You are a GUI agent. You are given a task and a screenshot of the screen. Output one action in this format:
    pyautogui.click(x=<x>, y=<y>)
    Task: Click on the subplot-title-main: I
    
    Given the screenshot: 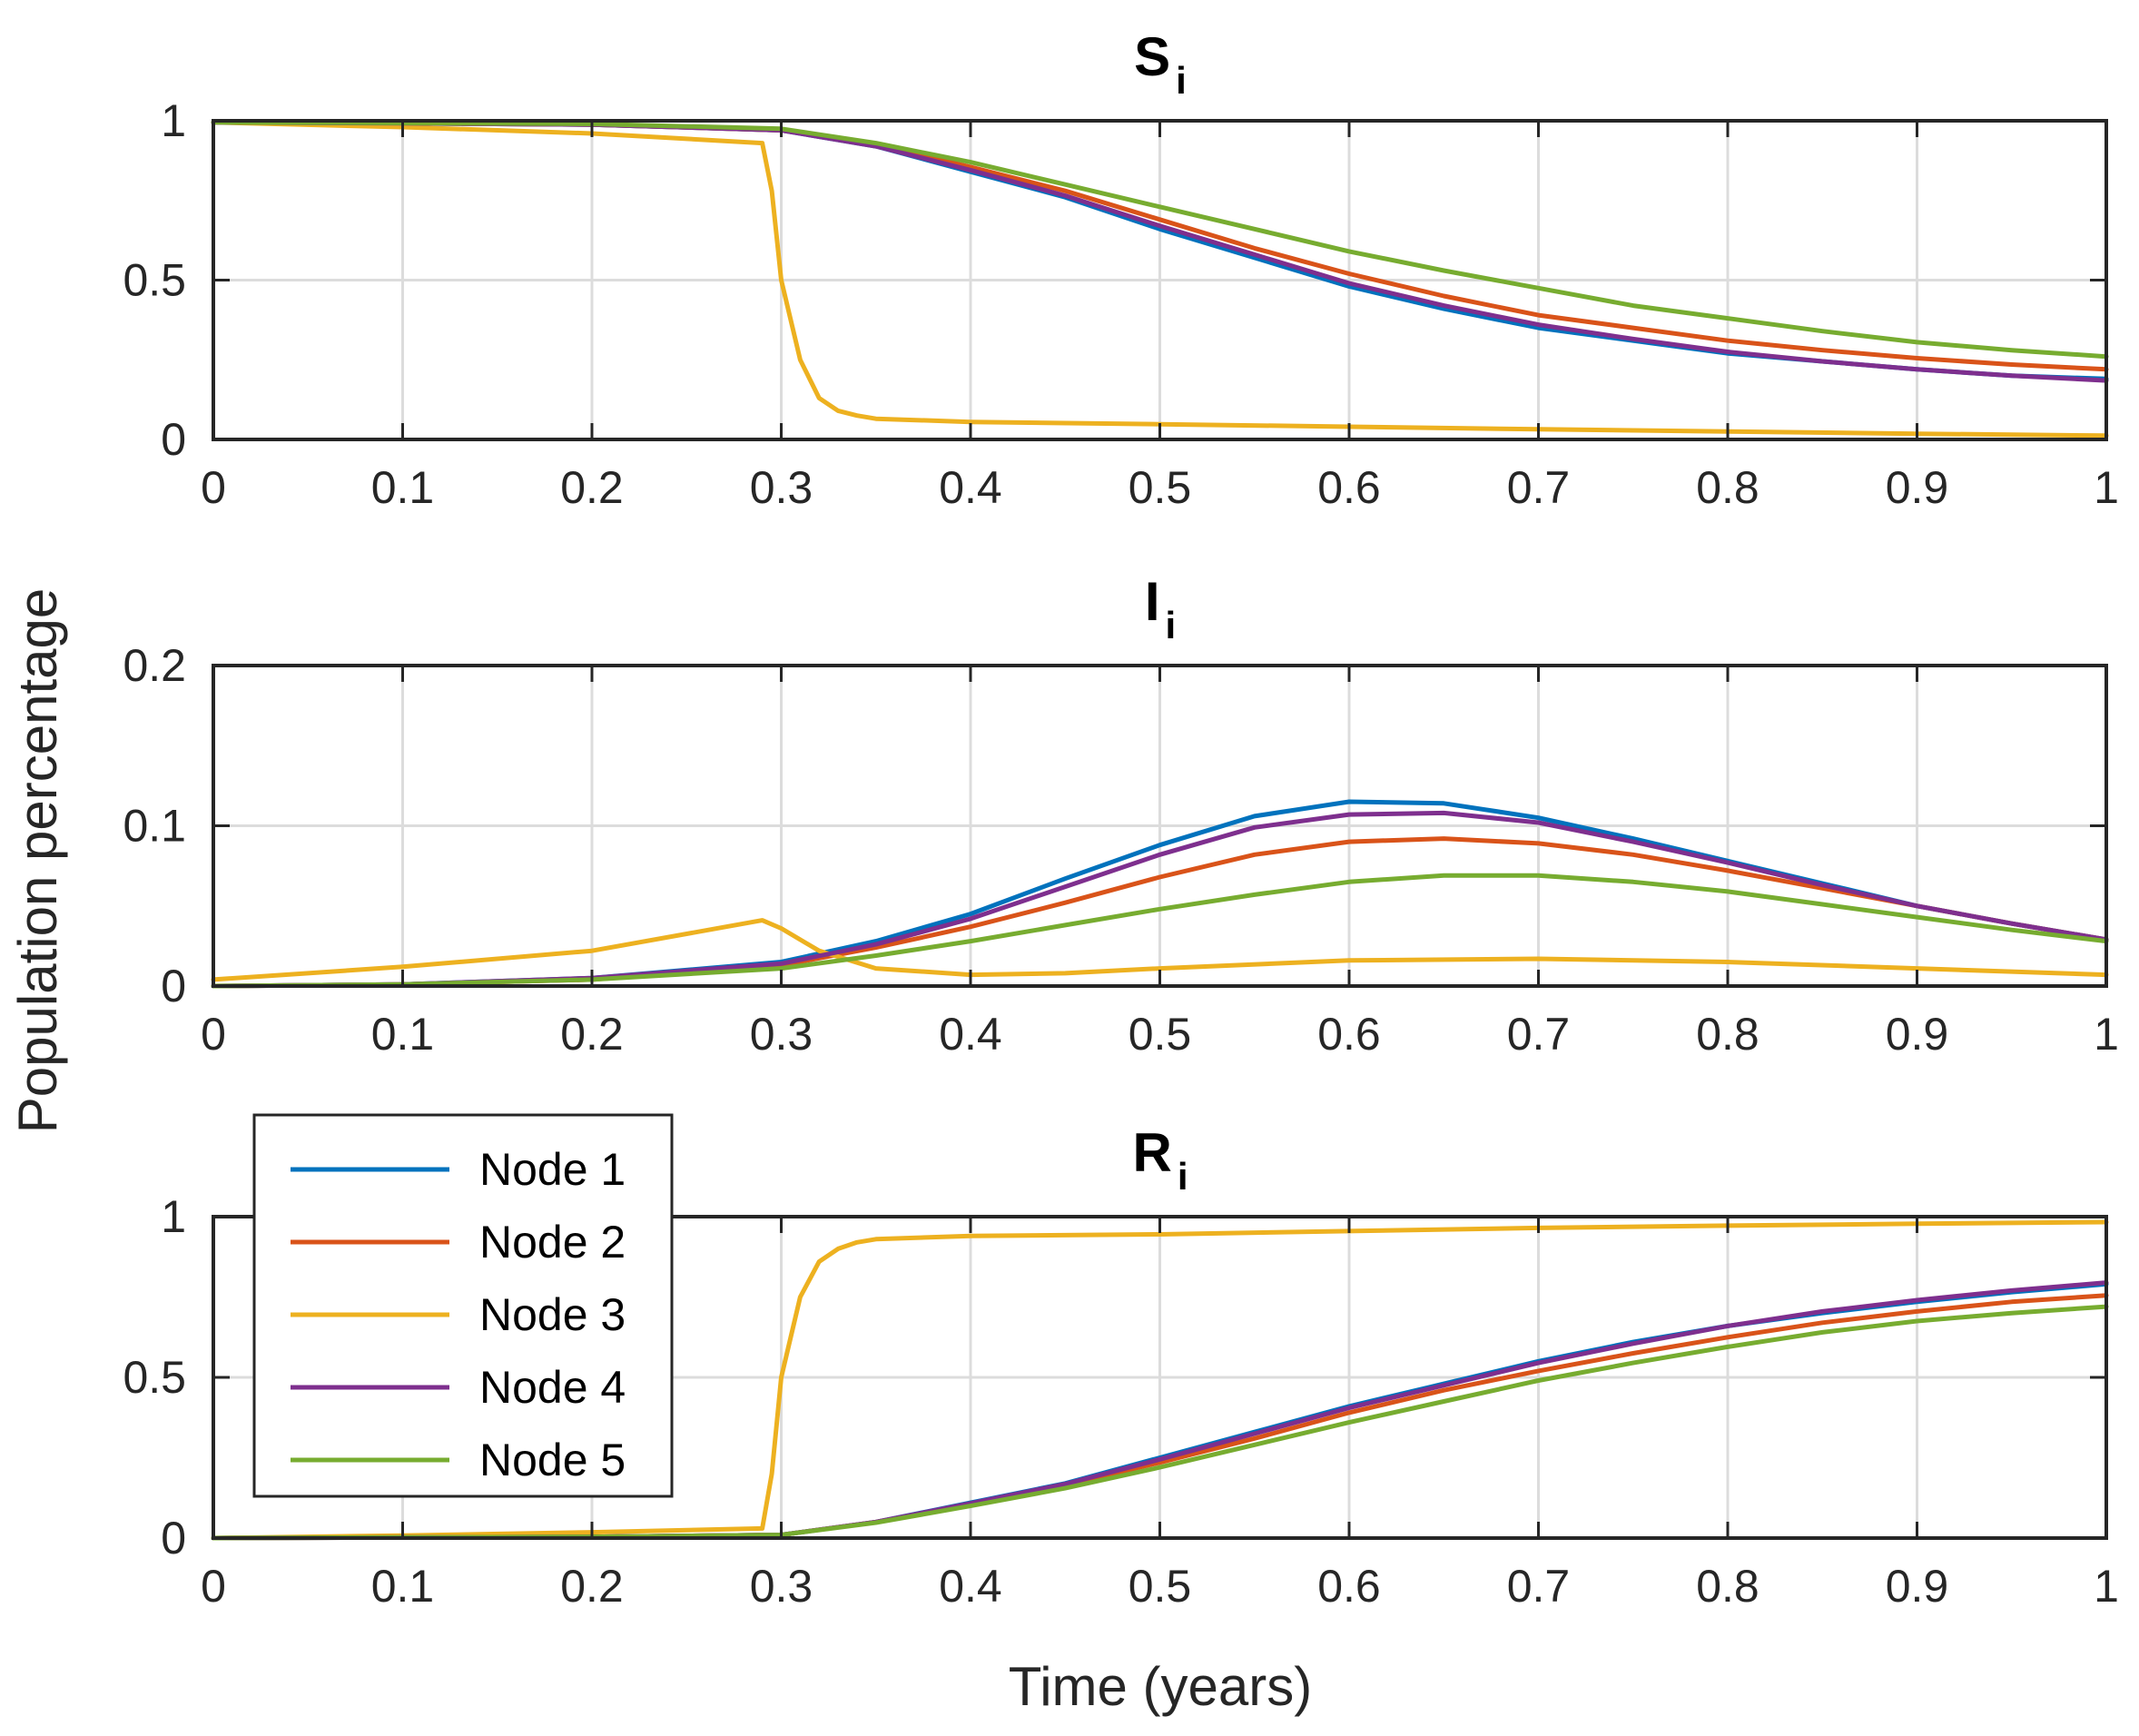 What is the action you would take?
    pyautogui.click(x=1152, y=601)
    